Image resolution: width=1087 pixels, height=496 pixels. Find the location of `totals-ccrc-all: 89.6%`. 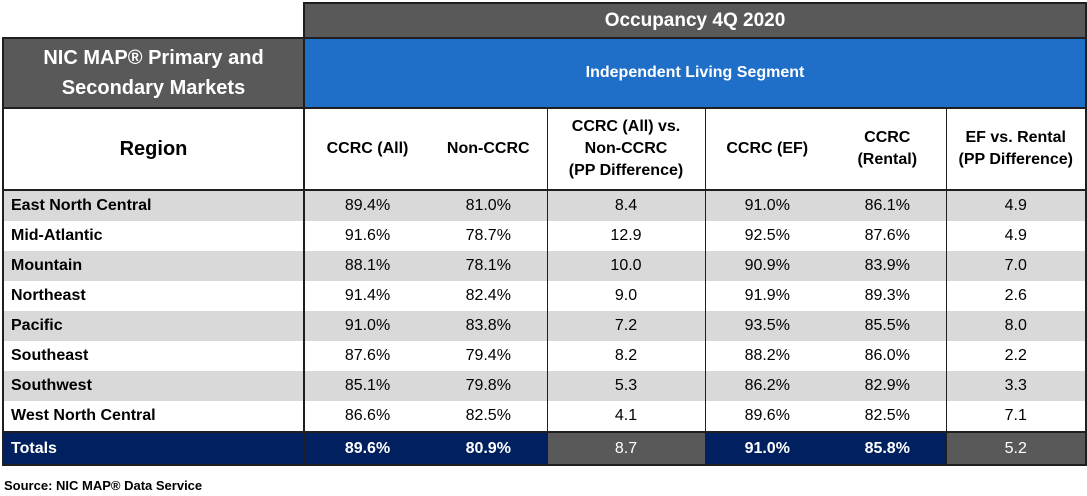

totals-ccrc-all: 89.6% is located at coordinates (367, 448).